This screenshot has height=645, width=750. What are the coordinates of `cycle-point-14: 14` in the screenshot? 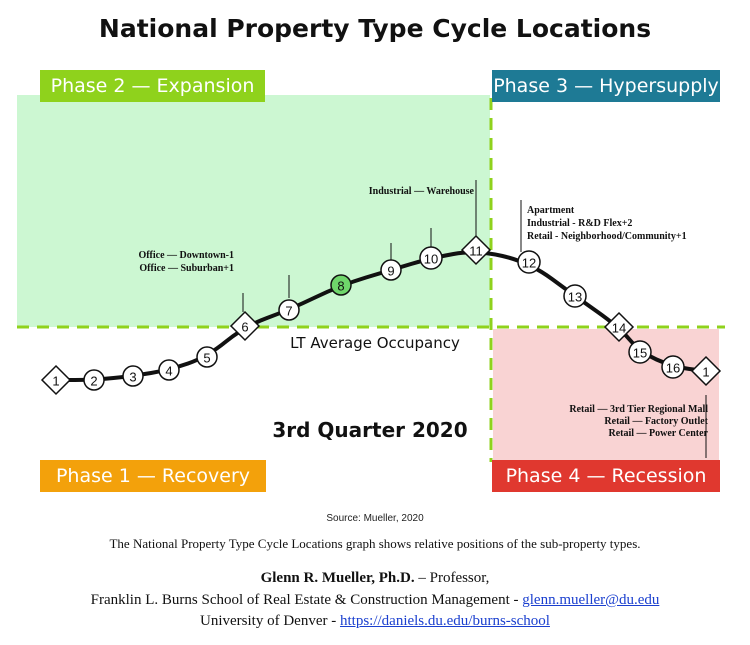 It's located at (619, 327).